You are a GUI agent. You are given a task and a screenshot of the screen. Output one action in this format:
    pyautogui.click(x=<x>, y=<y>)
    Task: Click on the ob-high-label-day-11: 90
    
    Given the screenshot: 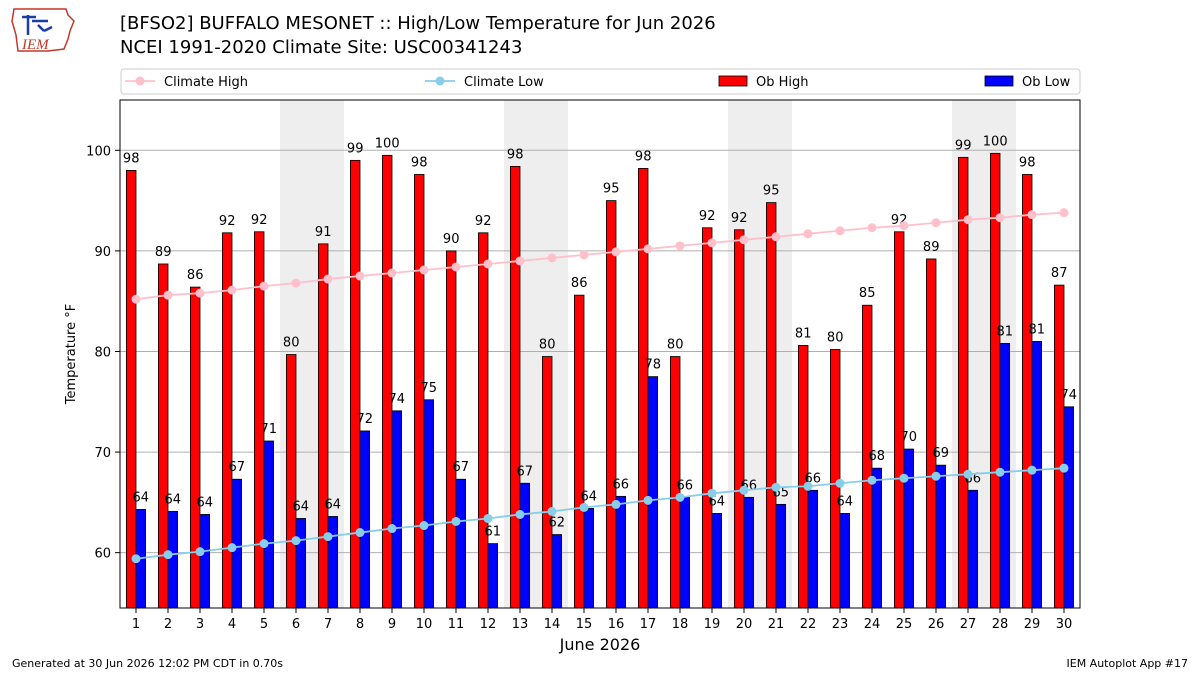 What is the action you would take?
    pyautogui.click(x=451, y=239)
    